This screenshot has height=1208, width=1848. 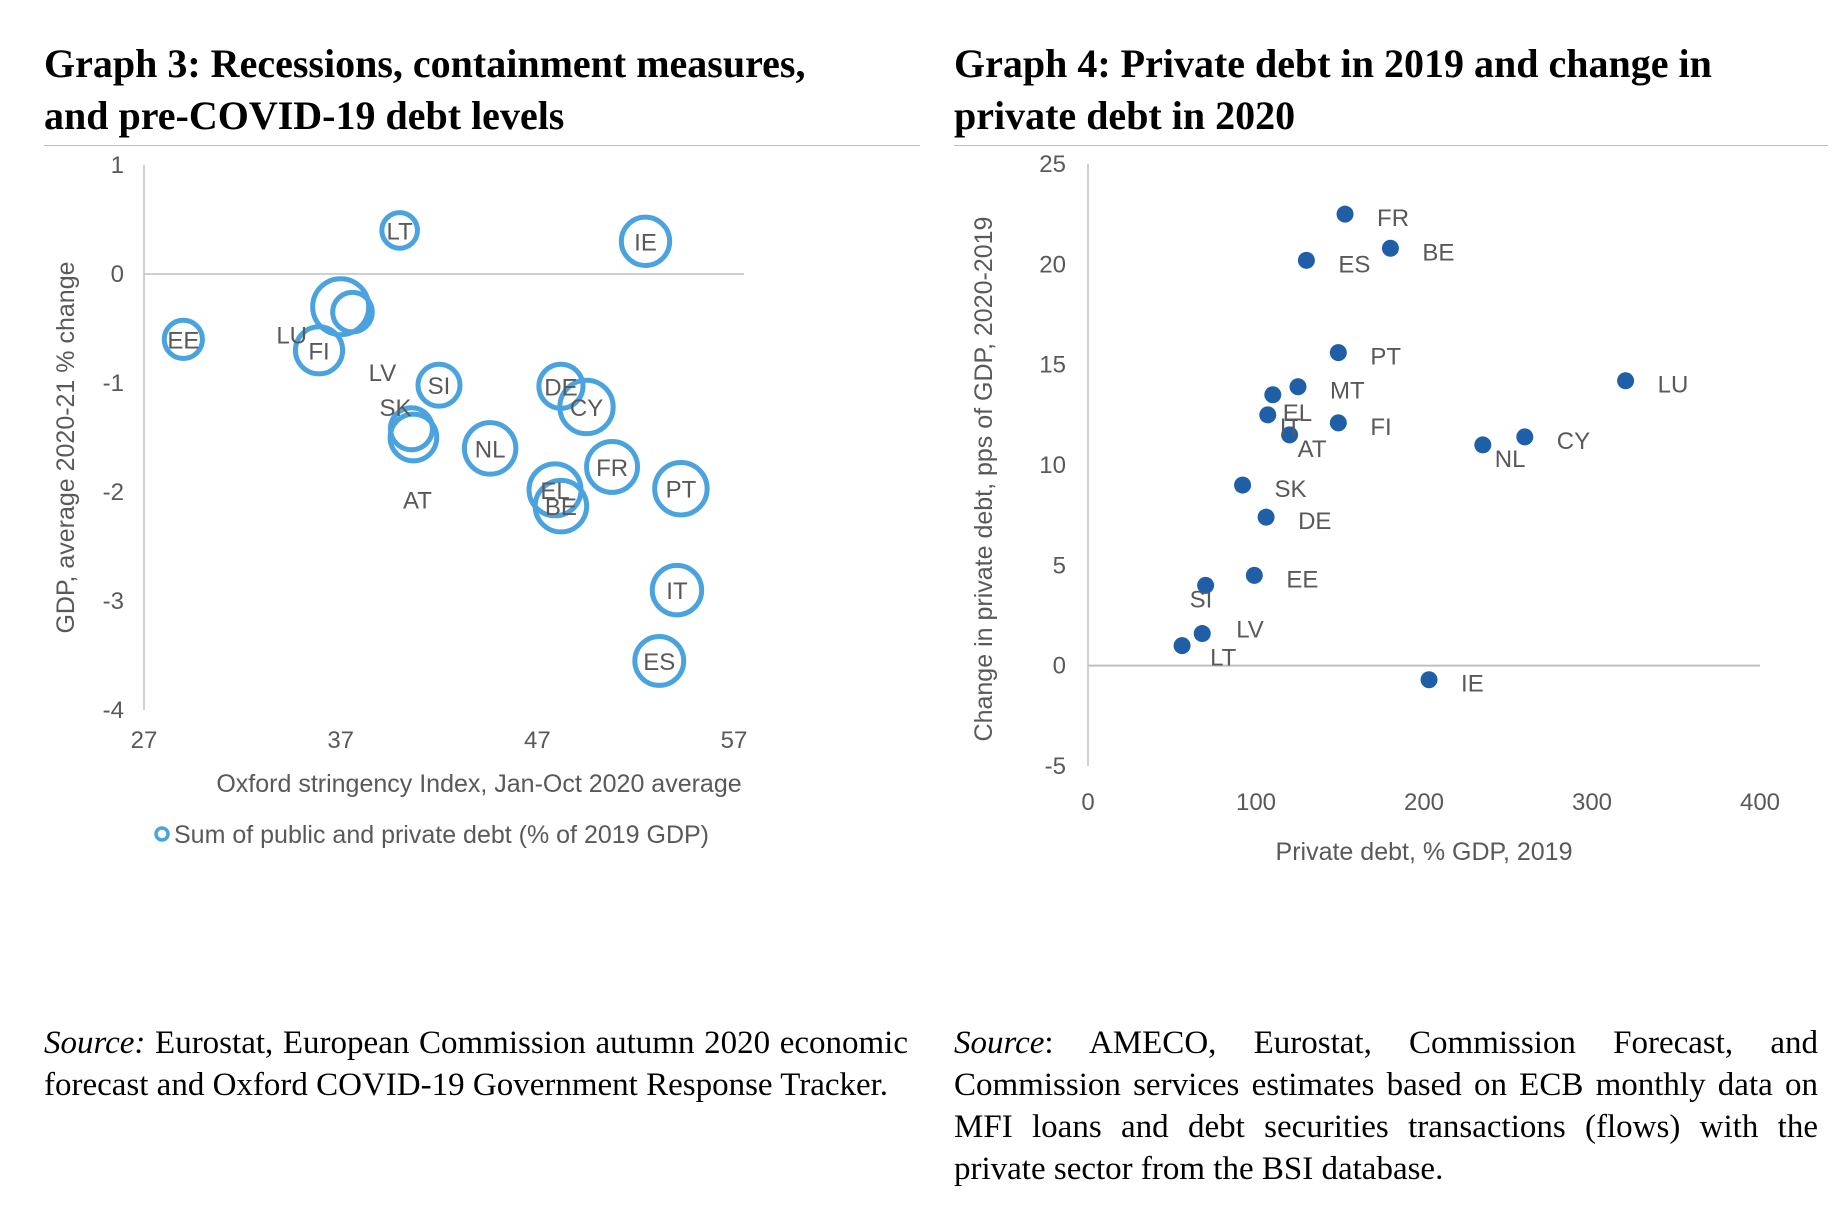 What do you see at coordinates (560, 387) in the screenshot?
I see `graph3-point-label-de: DE` at bounding box center [560, 387].